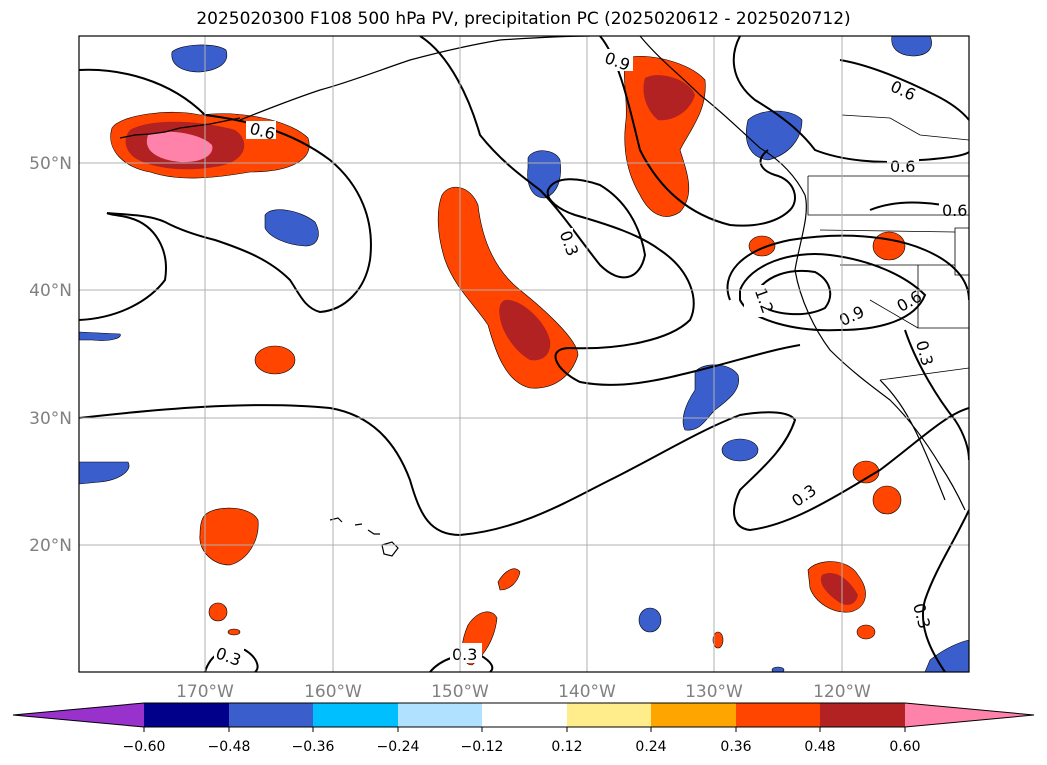  I want to click on lon-tick-label: 130°W, so click(714, 692).